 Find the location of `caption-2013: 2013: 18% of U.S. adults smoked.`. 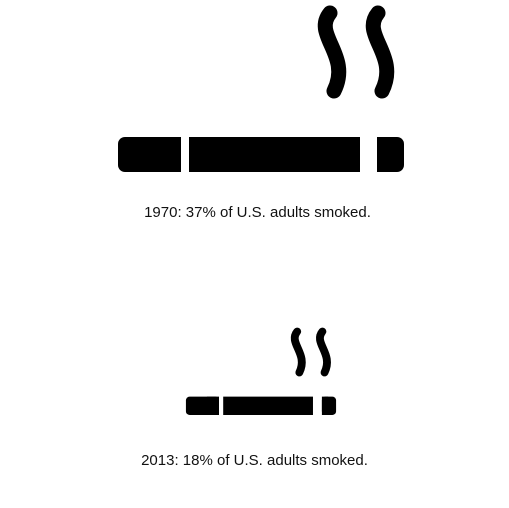

caption-2013: 2013: 18% of U.S. adults smoked. is located at coordinates (254, 460).